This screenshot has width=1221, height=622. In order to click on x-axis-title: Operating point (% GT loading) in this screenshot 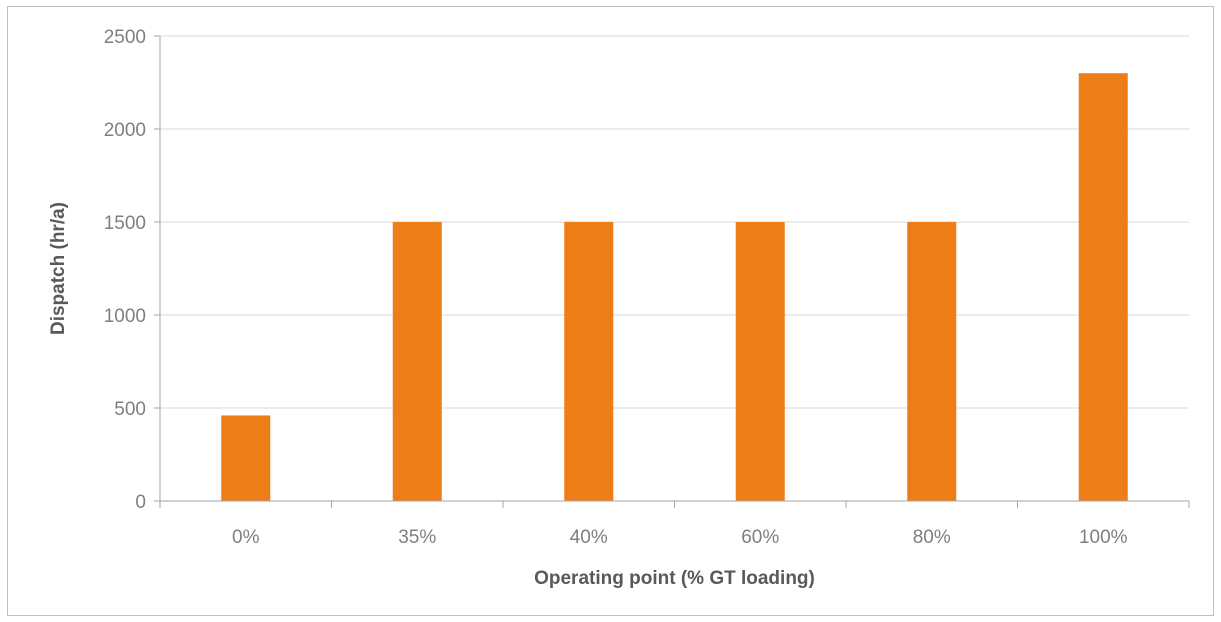, I will do `click(674, 578)`.